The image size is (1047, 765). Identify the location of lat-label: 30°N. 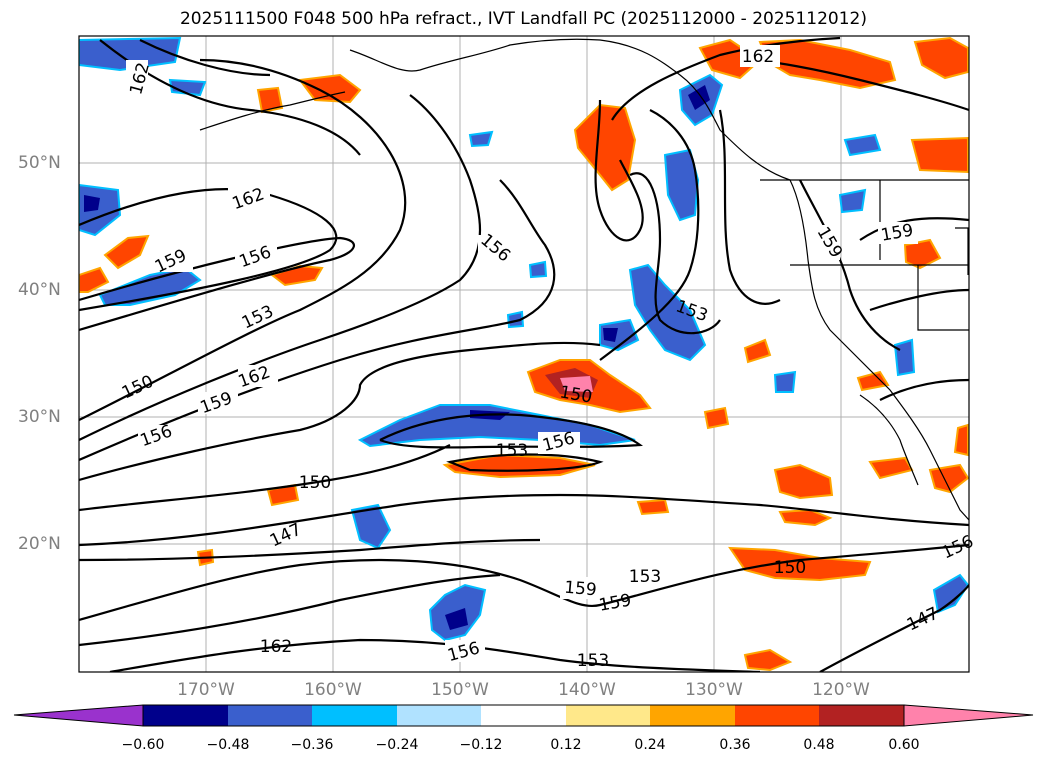
(39, 417).